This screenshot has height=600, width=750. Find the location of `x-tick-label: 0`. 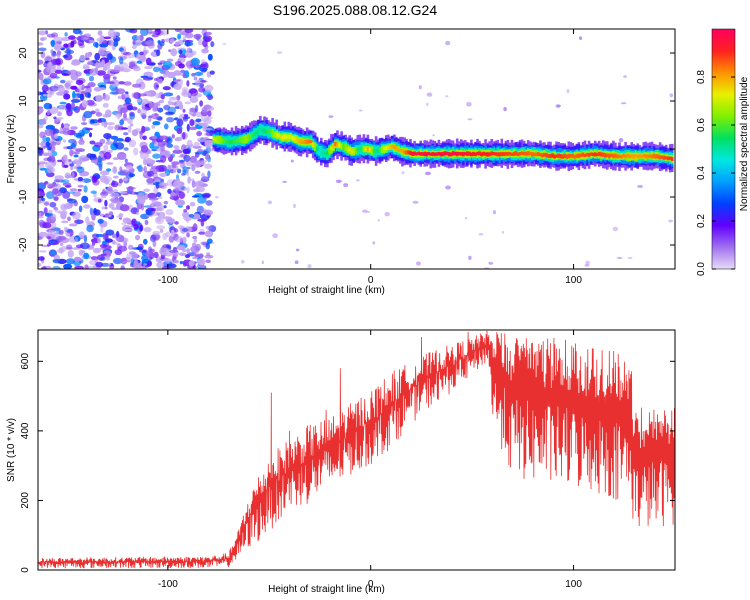

x-tick-label: 0 is located at coordinates (371, 280).